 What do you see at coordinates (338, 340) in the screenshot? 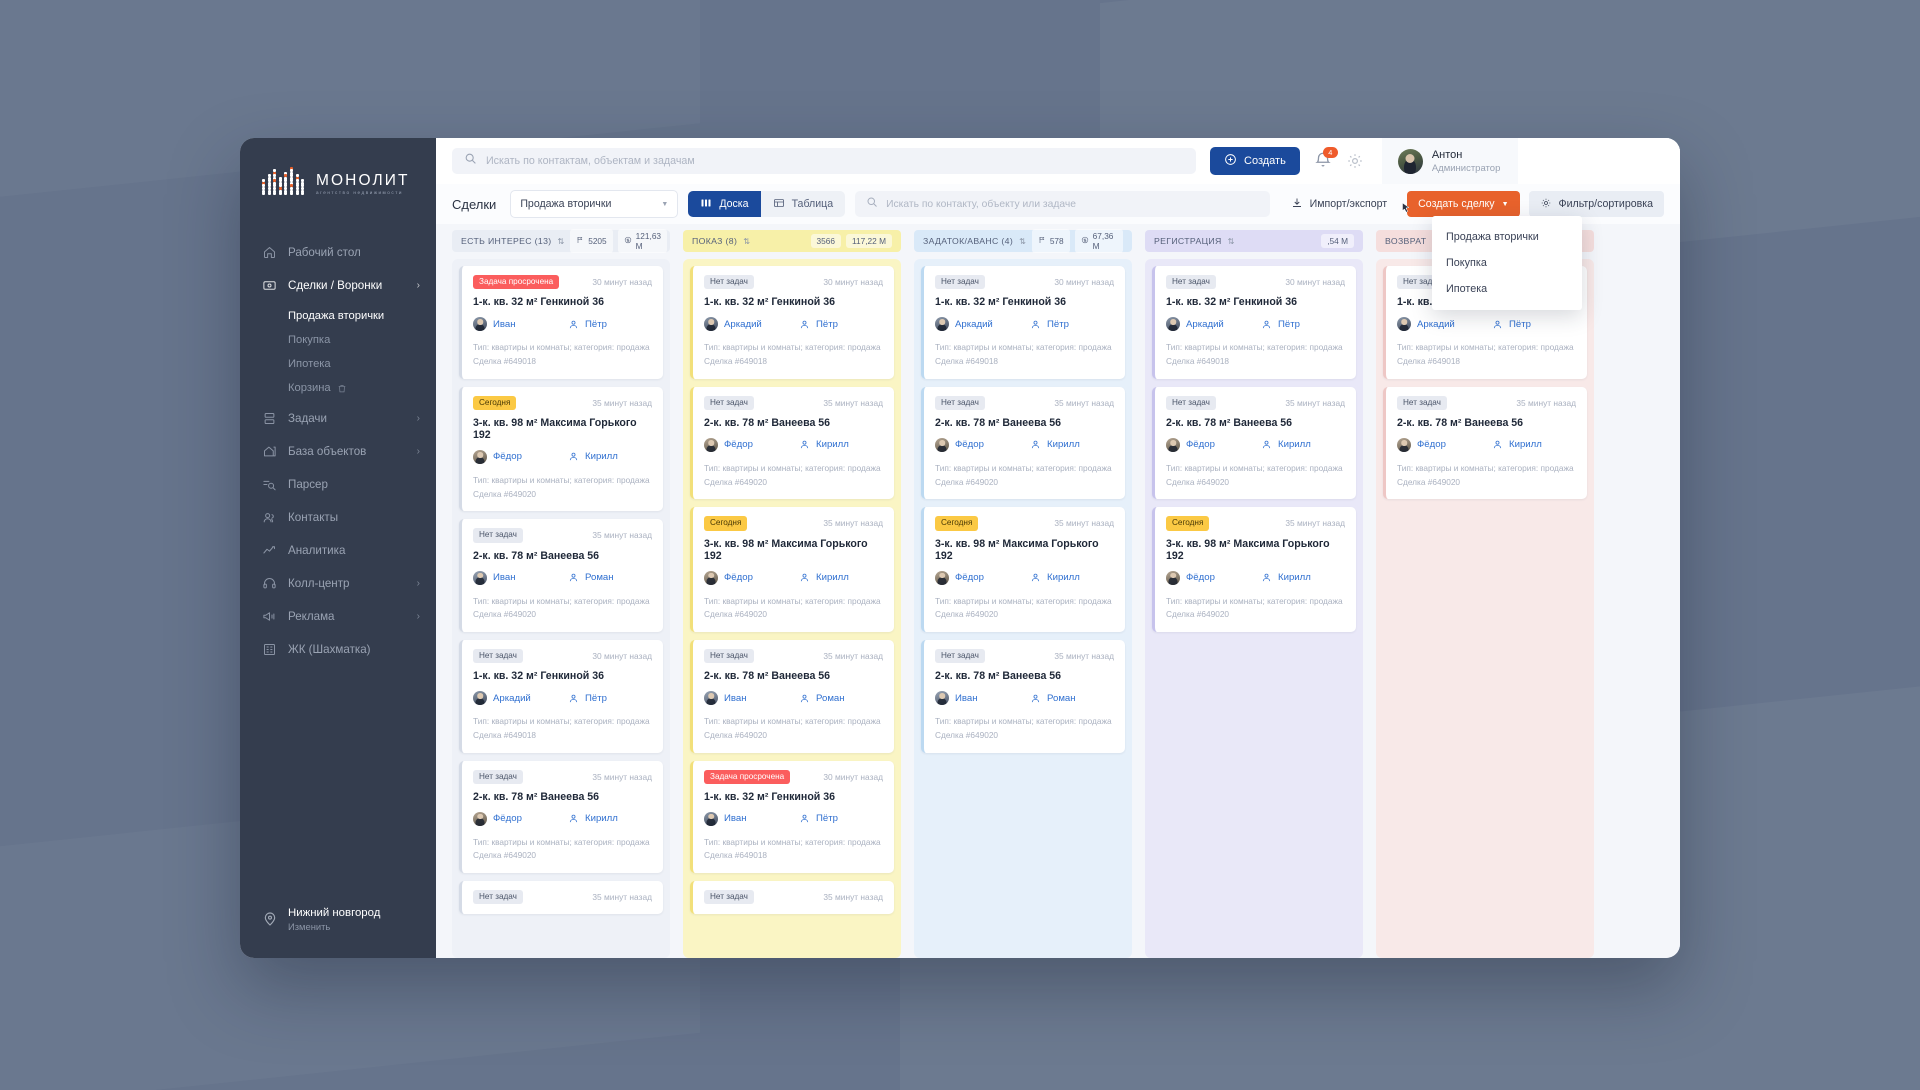
I see `sidebar-subitem-2: Покупка` at bounding box center [338, 340].